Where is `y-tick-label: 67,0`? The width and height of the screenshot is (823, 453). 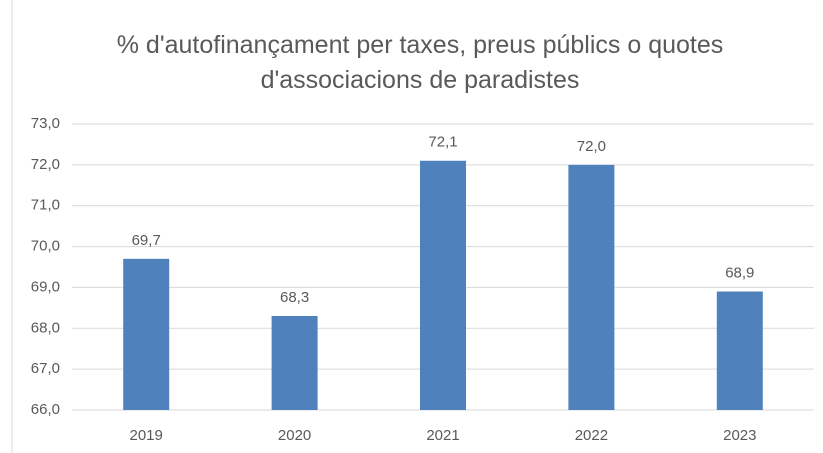
y-tick-label: 67,0 is located at coordinates (45, 368).